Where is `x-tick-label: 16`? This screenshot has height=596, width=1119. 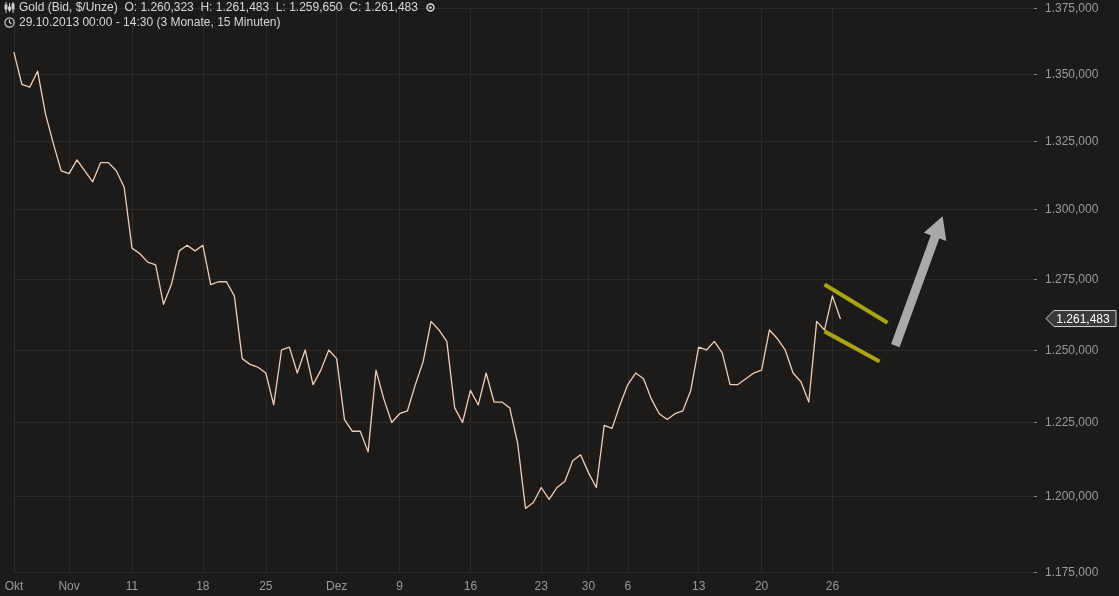 x-tick-label: 16 is located at coordinates (470, 586).